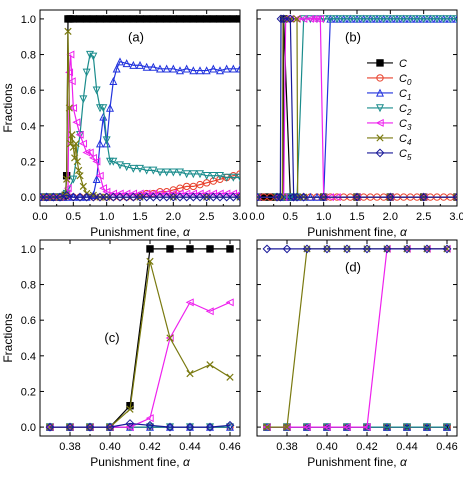 This screenshot has height=481, width=463. I want to click on legend-label-C0: C0, so click(405, 80).